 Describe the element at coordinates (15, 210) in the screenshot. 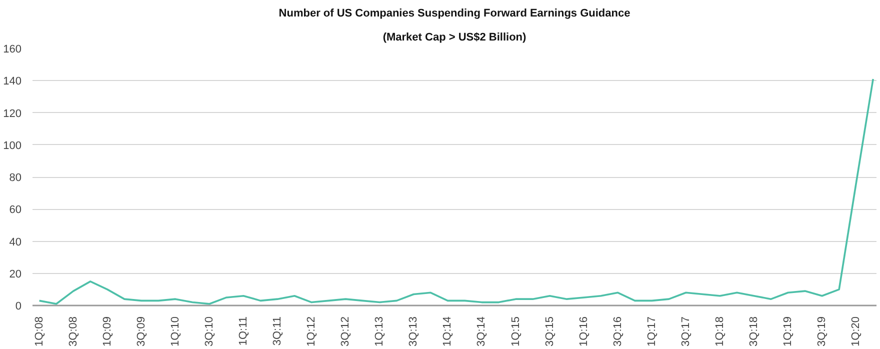

I see `y-tick-label: 60` at that location.